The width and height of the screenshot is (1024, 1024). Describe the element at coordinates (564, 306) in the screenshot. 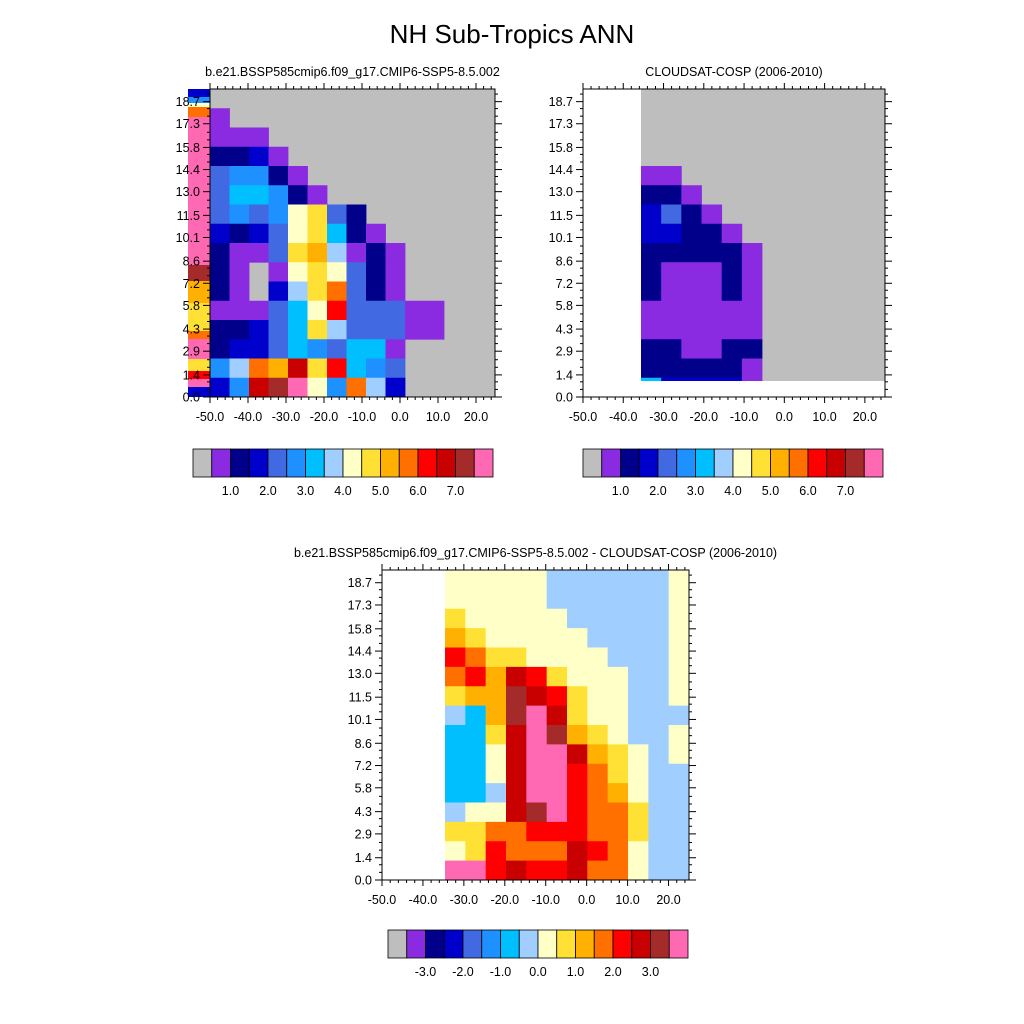

I see `y-tick-label: 5.8` at that location.